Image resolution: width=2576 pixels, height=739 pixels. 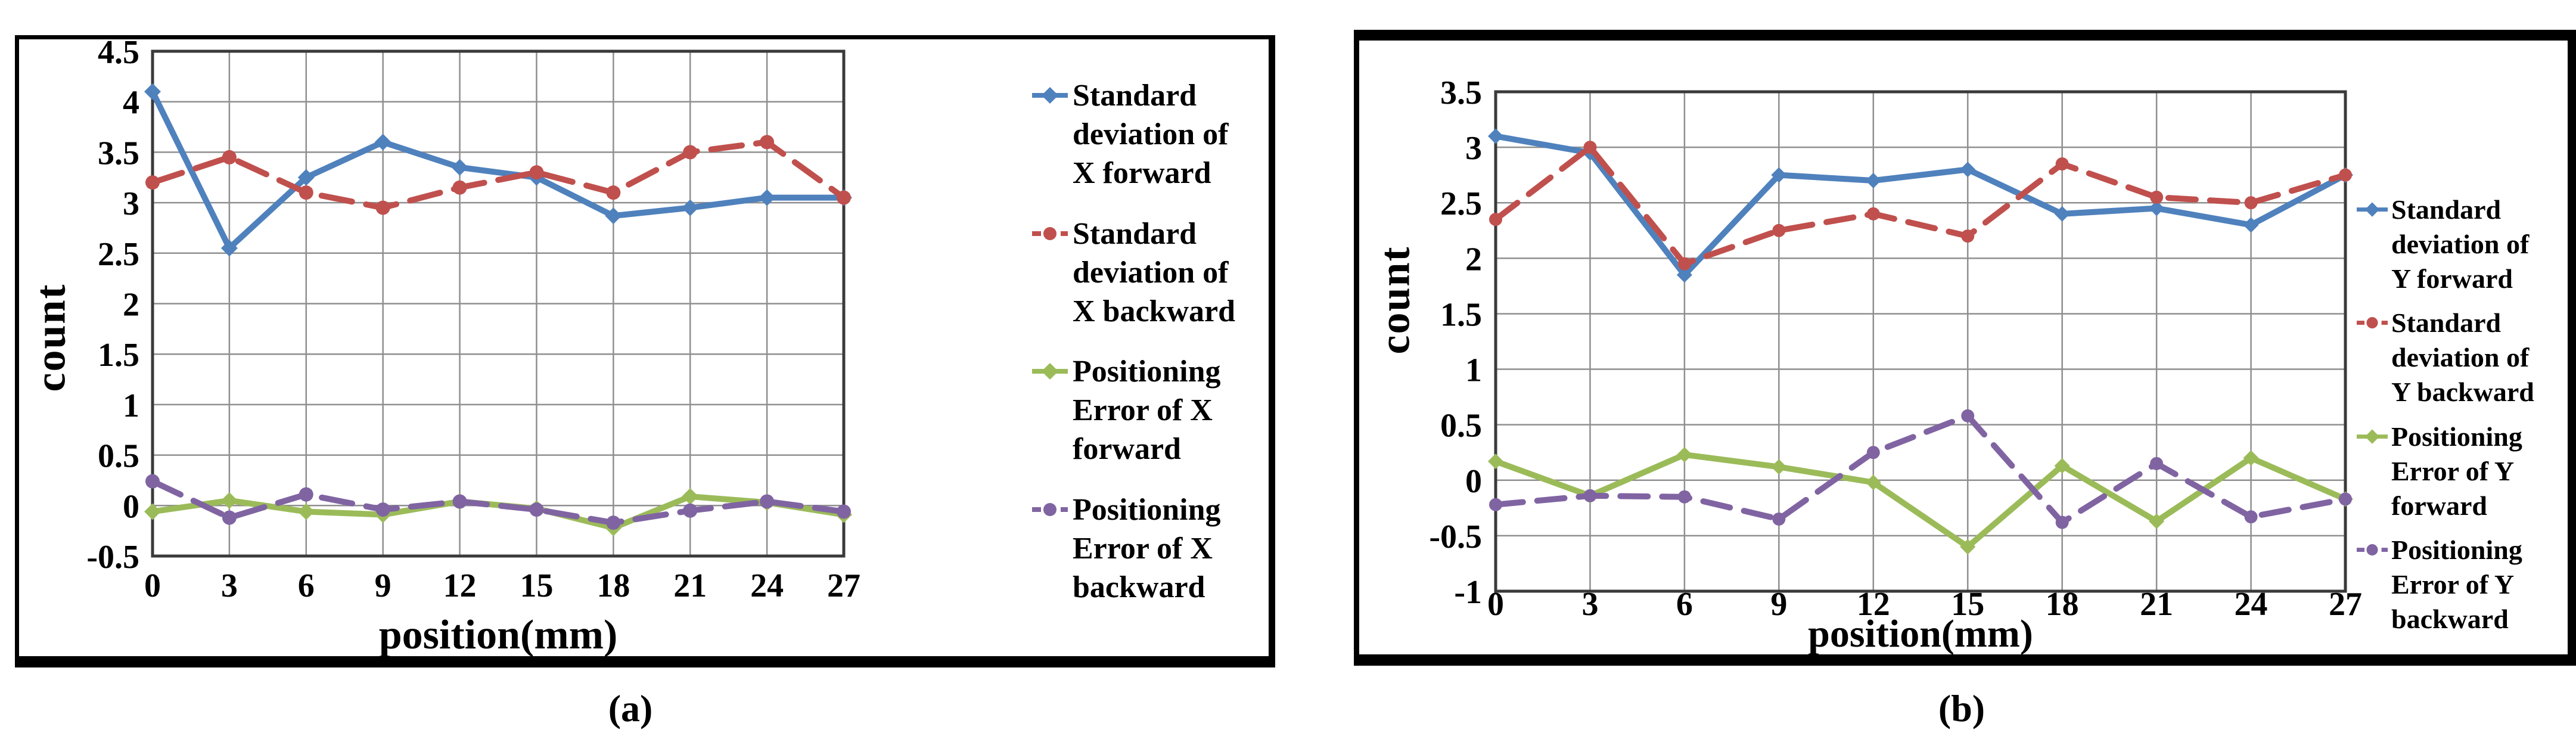 What do you see at coordinates (630, 708) in the screenshot?
I see `subfigure-caption-a: (a)` at bounding box center [630, 708].